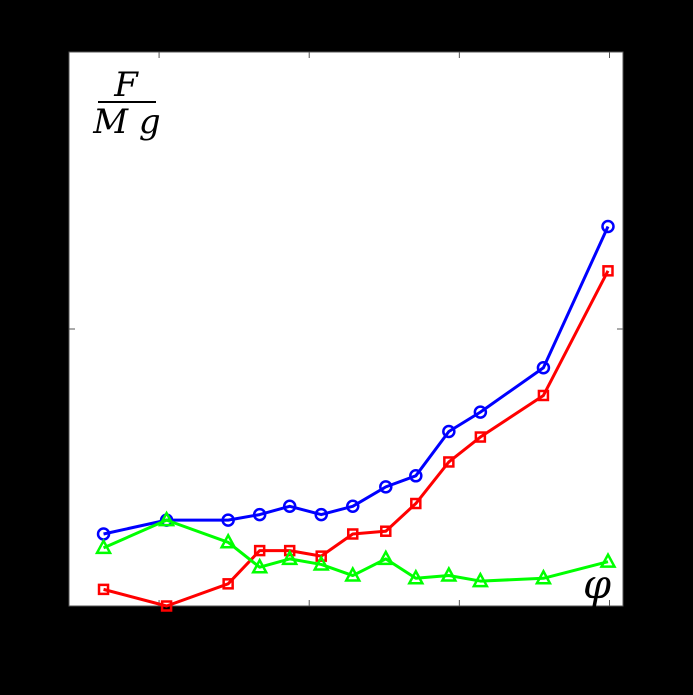  I want to click on series-line, so click(355, 550).